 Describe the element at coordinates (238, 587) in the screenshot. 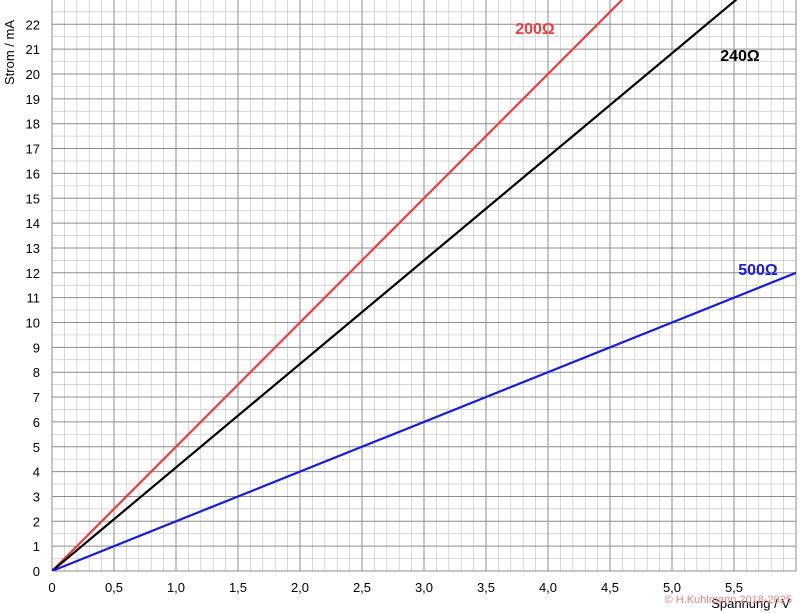

I see `x-tick-label: 1,5` at that location.